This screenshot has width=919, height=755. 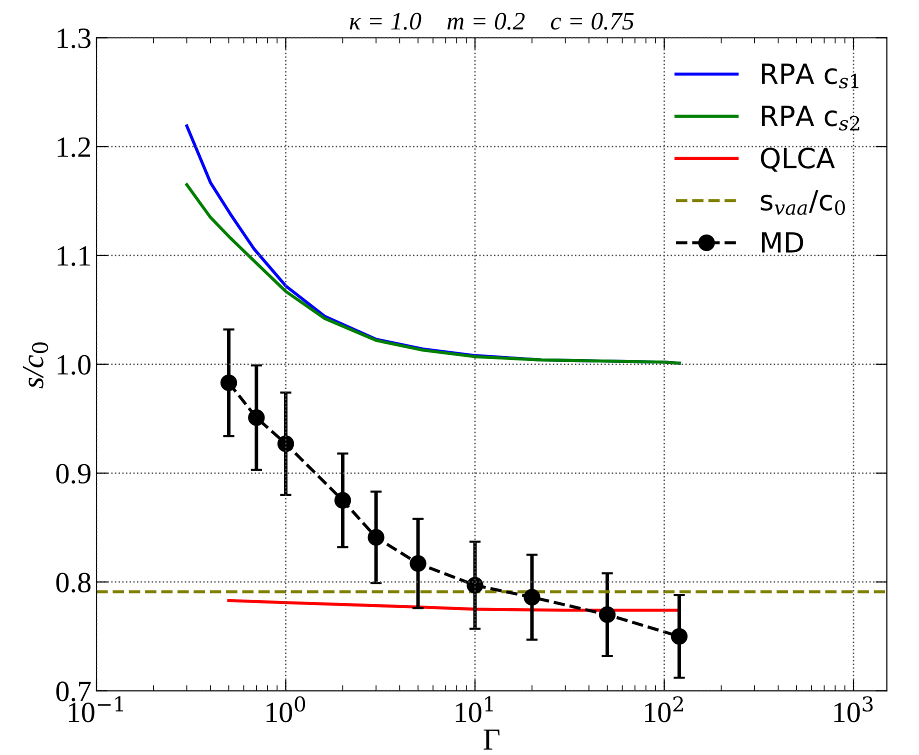 I want to click on legend-label: s$_{vaa}$/c$_{0}$, so click(x=802, y=202).